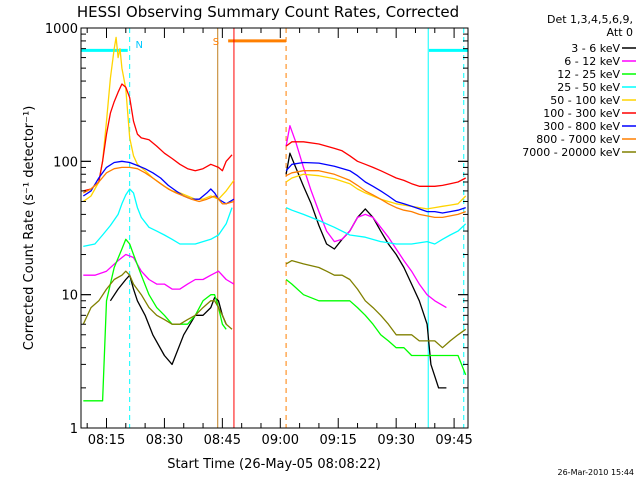  Describe the element at coordinates (571, 152) in the screenshot. I see `legend-entry-label-8: 7000 - 20000 keV` at that location.